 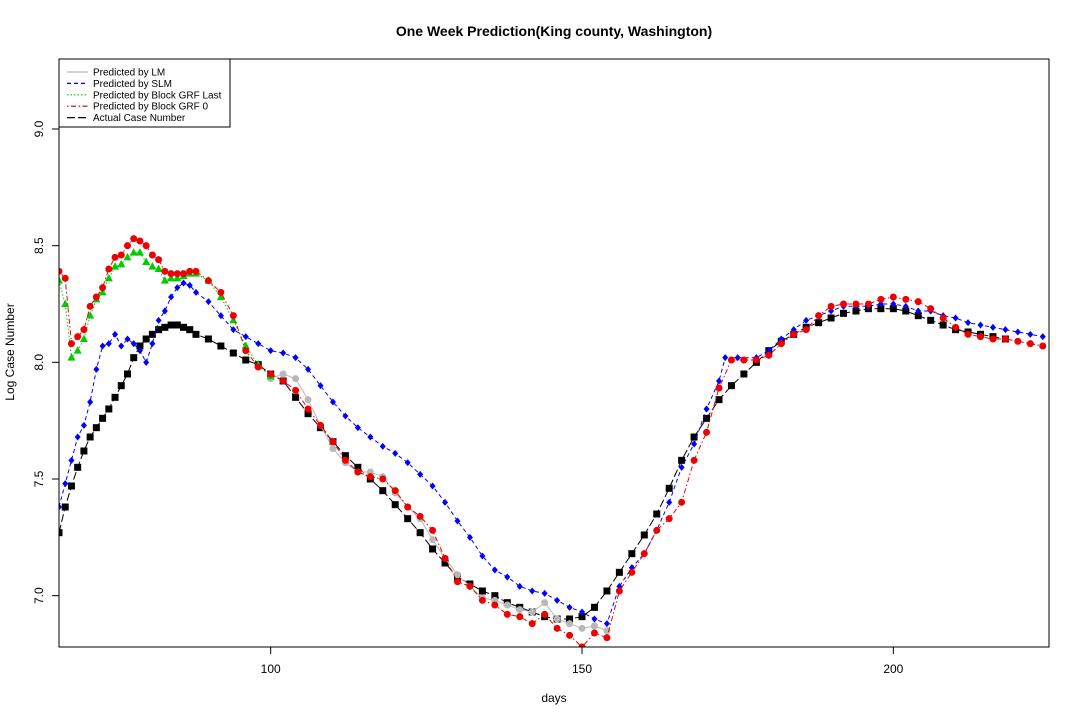 I want to click on y-tick-label: 7.5, so click(x=39, y=478).